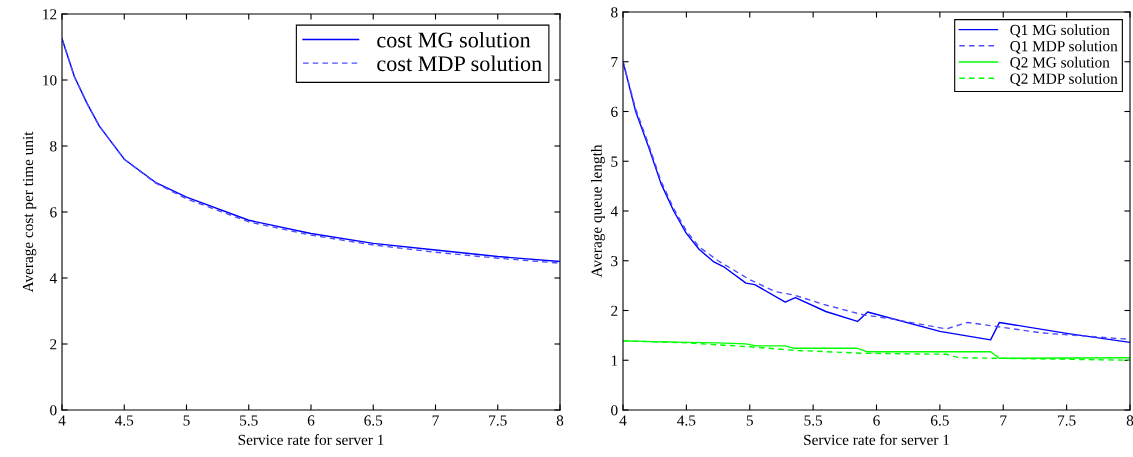  What do you see at coordinates (614, 62) in the screenshot?
I see `y-tick-label: 7` at bounding box center [614, 62].